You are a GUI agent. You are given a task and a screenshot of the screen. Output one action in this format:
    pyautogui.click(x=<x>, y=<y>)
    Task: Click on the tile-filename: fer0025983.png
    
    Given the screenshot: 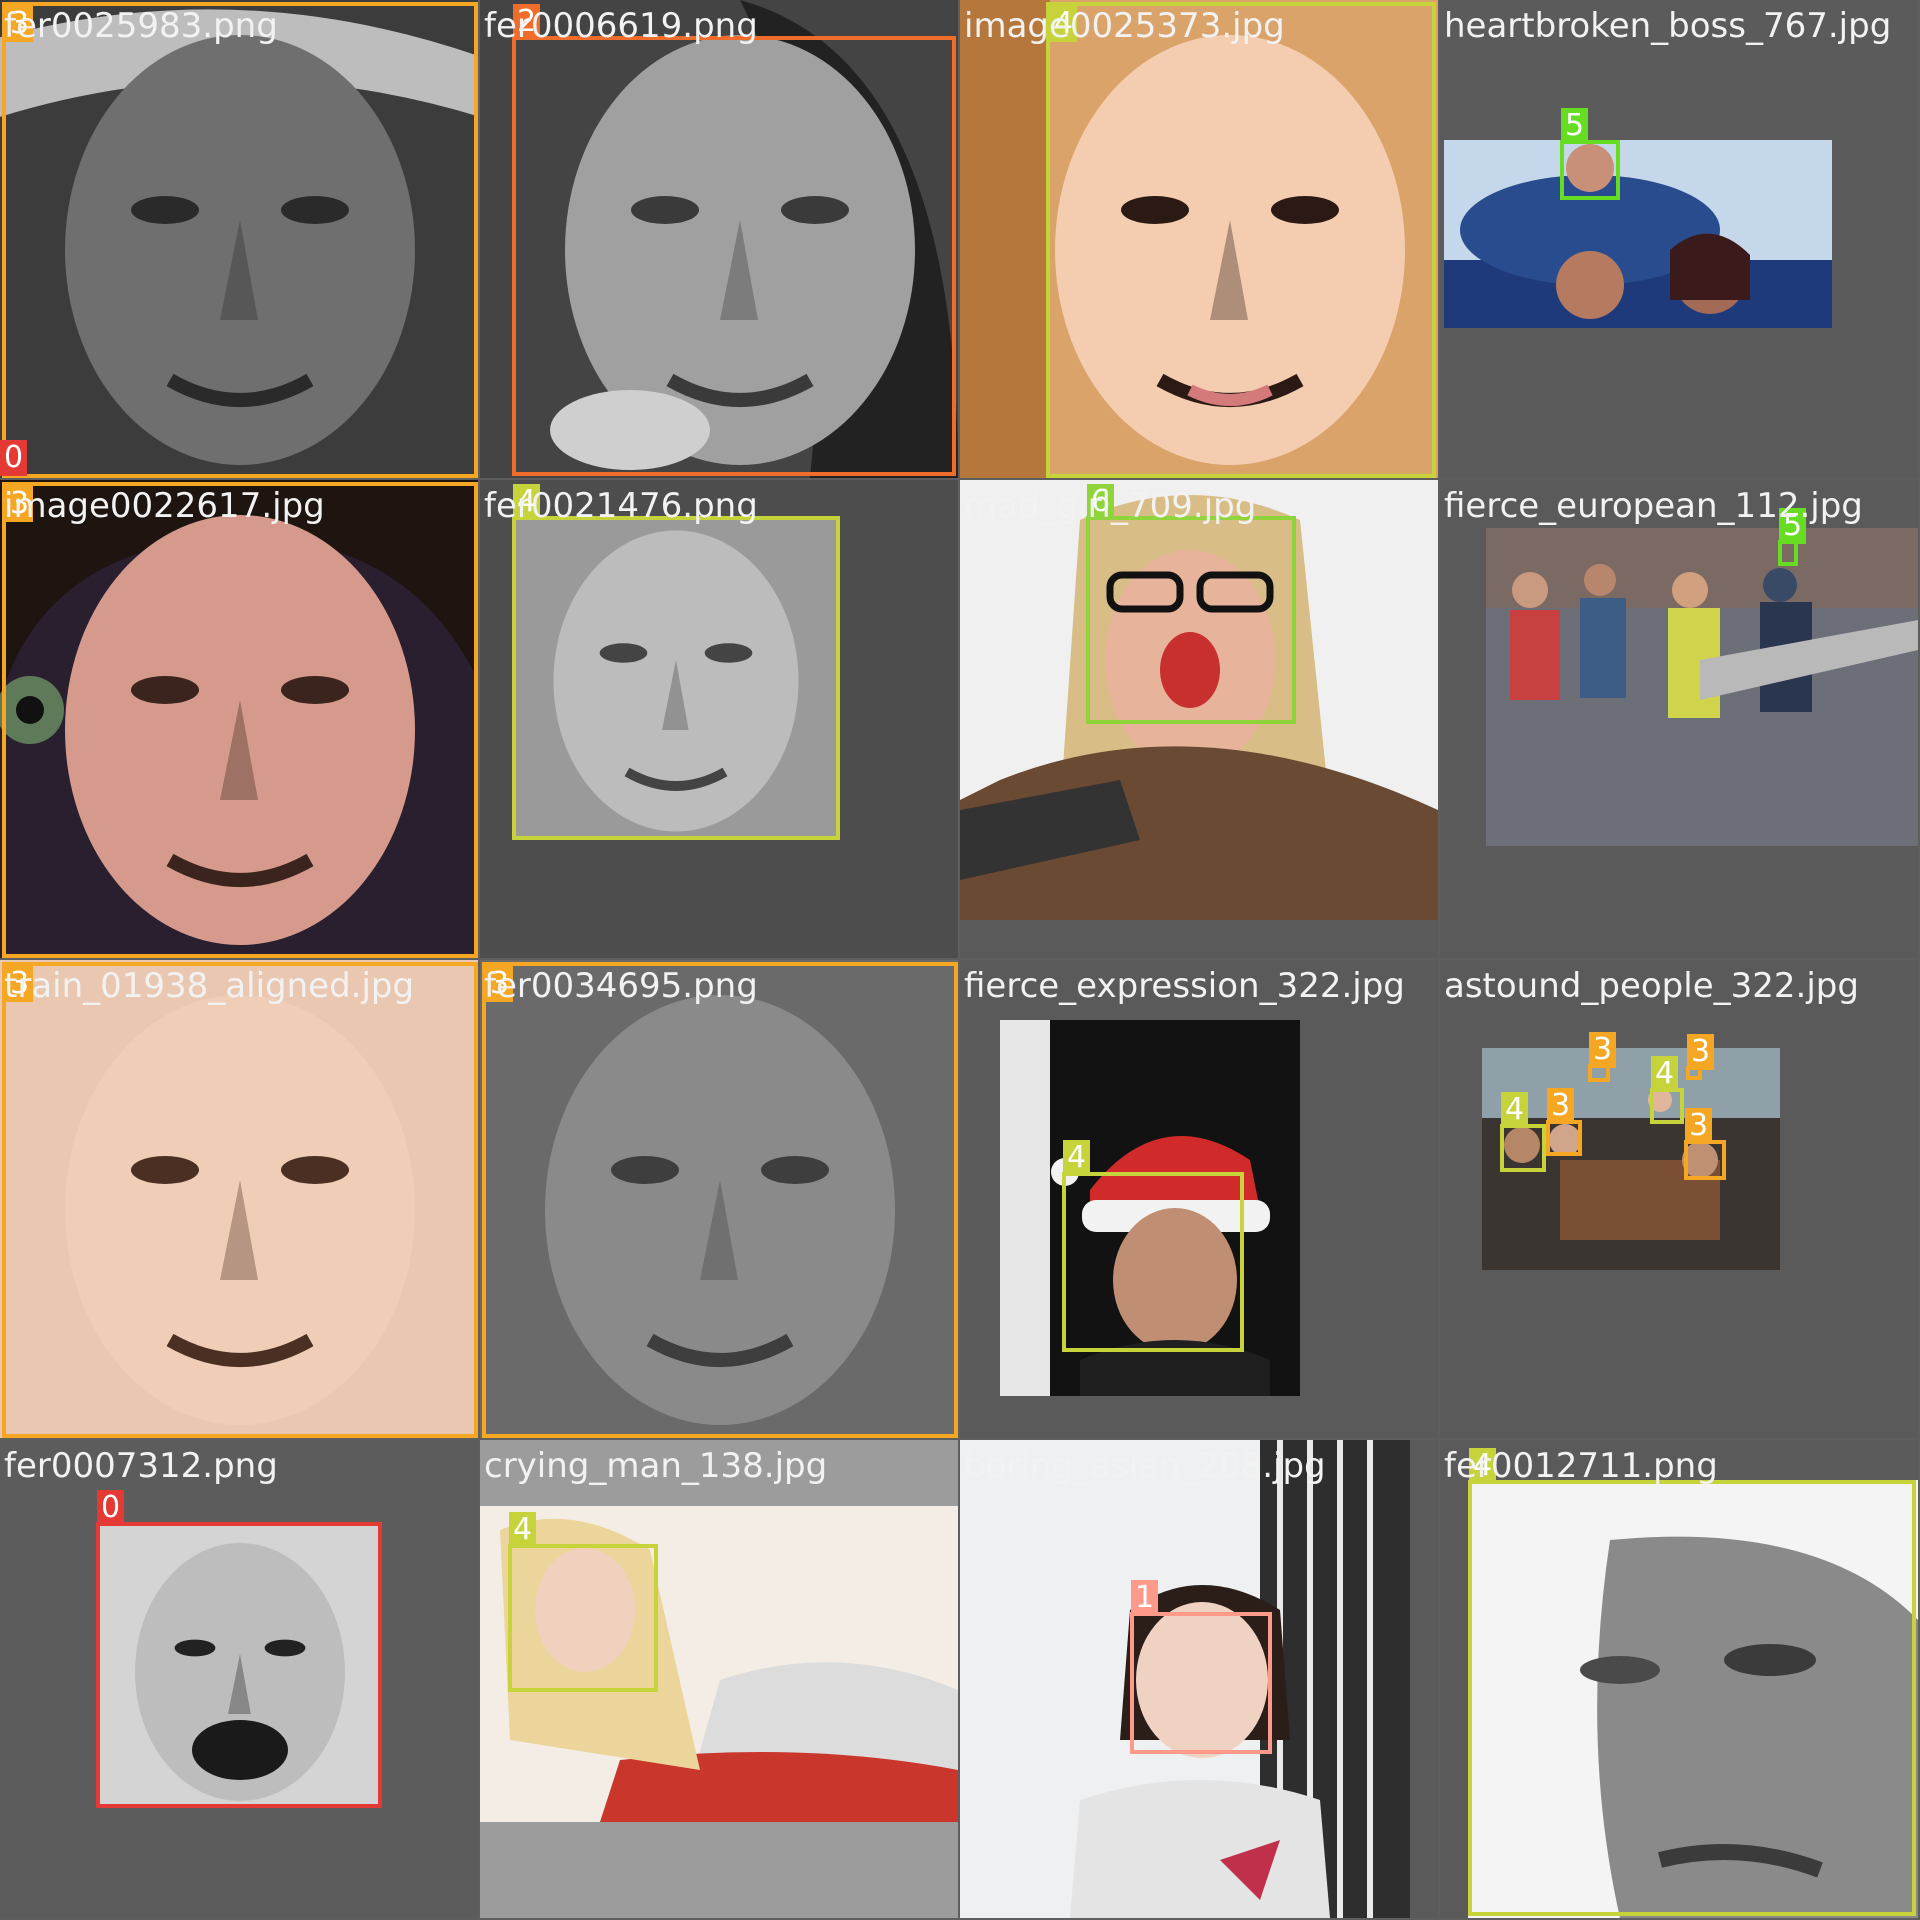 What is the action you would take?
    pyautogui.click(x=141, y=26)
    